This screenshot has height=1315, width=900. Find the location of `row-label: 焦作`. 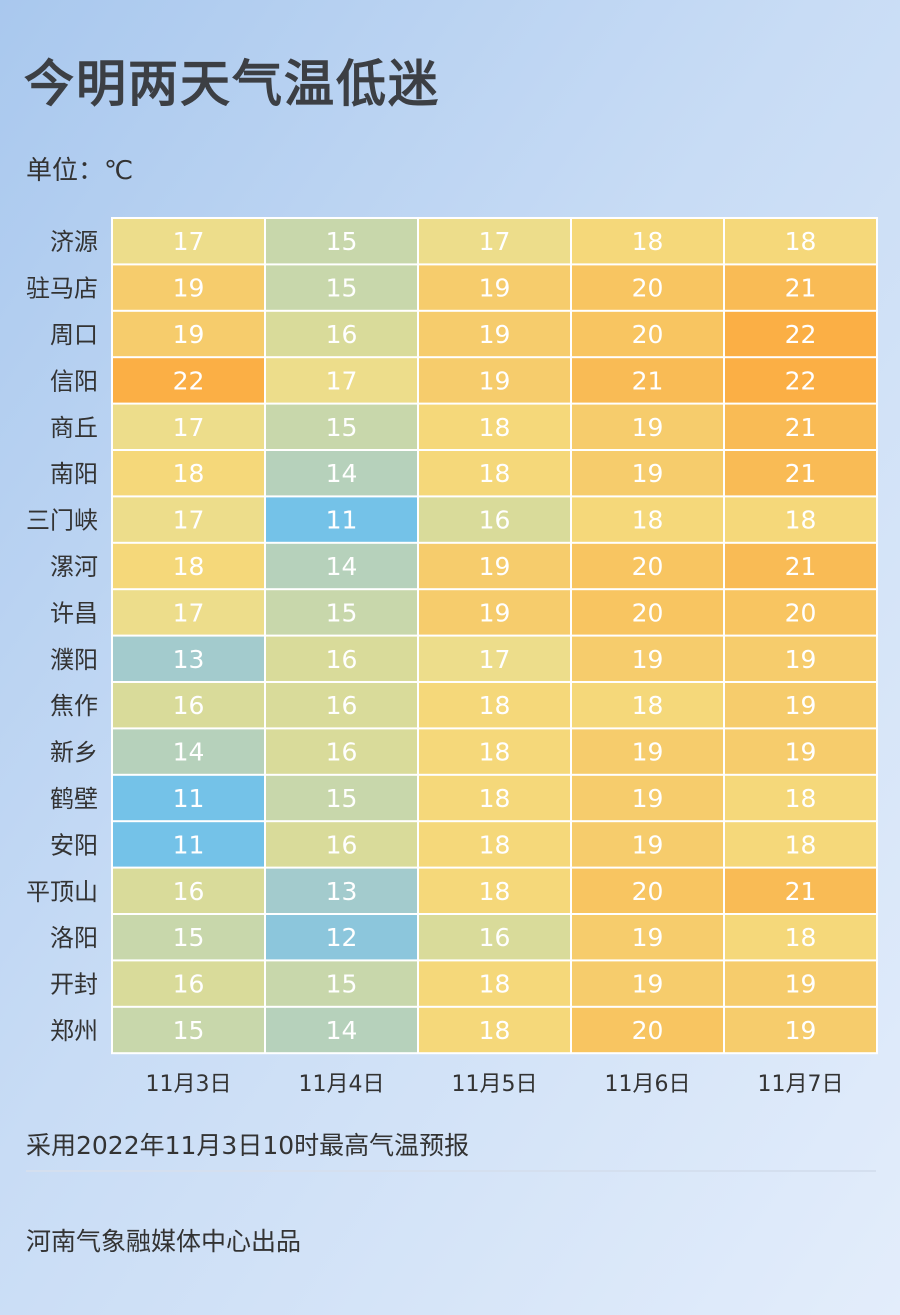

row-label: 焦作 is located at coordinates (74, 706).